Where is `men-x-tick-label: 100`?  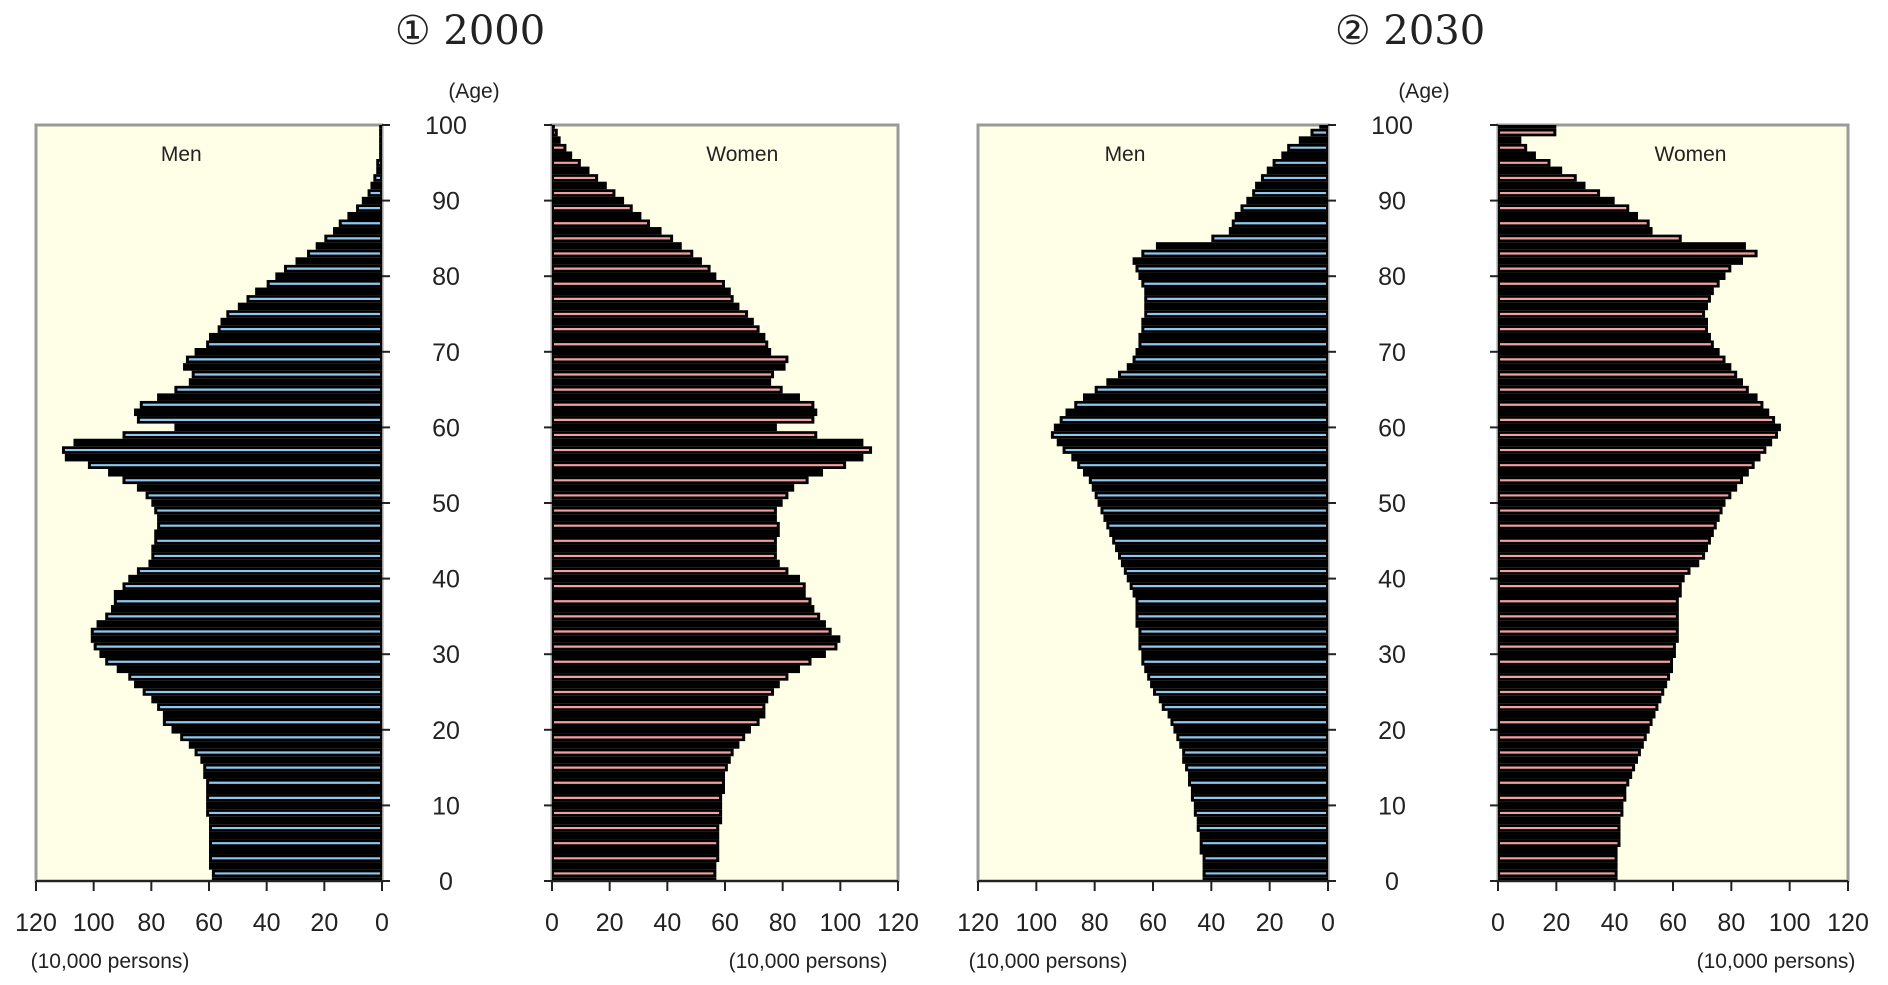 men-x-tick-label: 100 is located at coordinates (94, 923).